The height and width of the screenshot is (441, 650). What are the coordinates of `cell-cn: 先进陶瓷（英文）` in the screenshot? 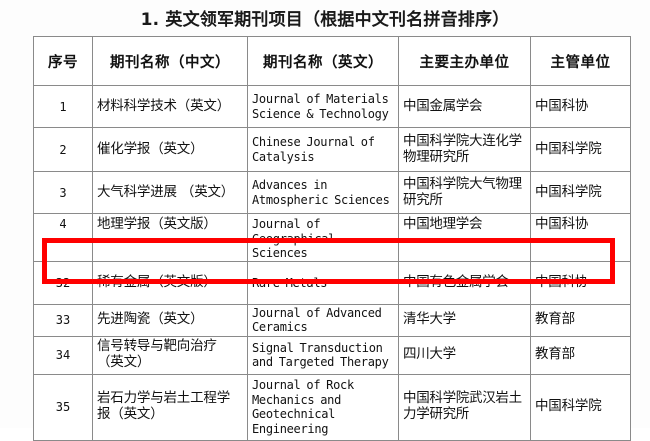 It's located at (170, 320).